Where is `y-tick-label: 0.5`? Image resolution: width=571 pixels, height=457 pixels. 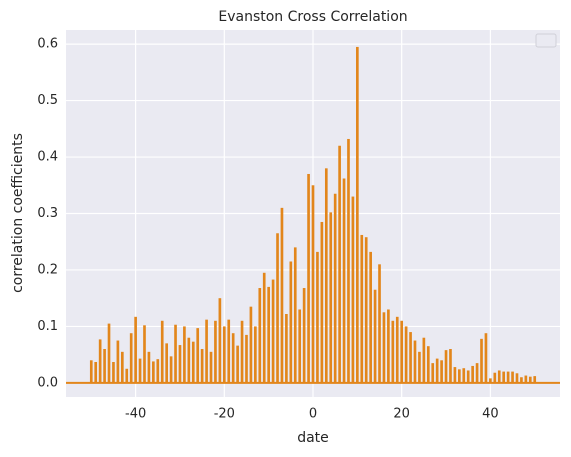
y-tick-label: 0.5 is located at coordinates (47, 100).